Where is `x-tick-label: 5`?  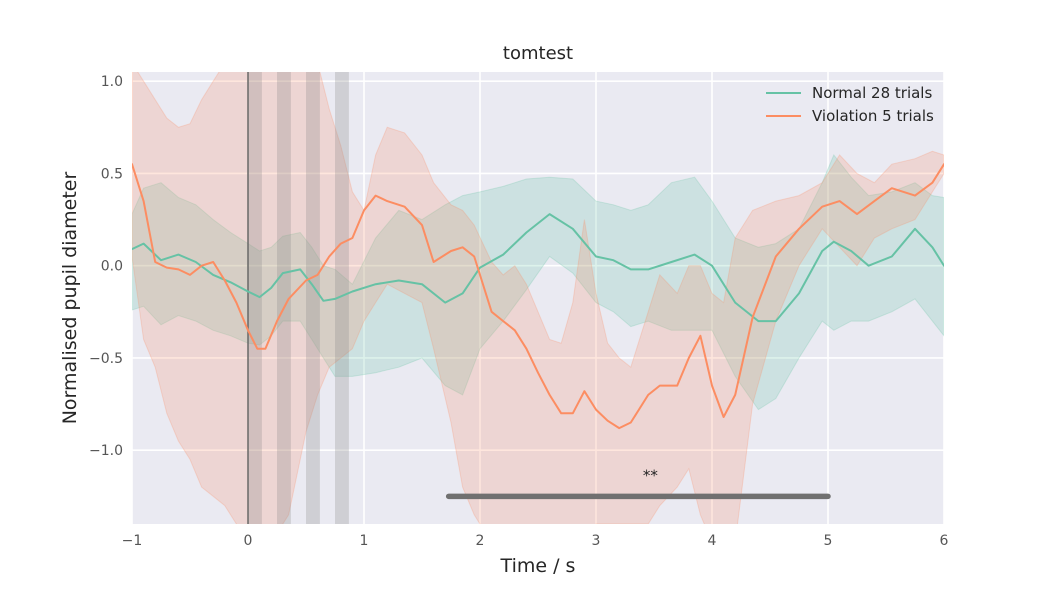 x-tick-label: 5 is located at coordinates (828, 541).